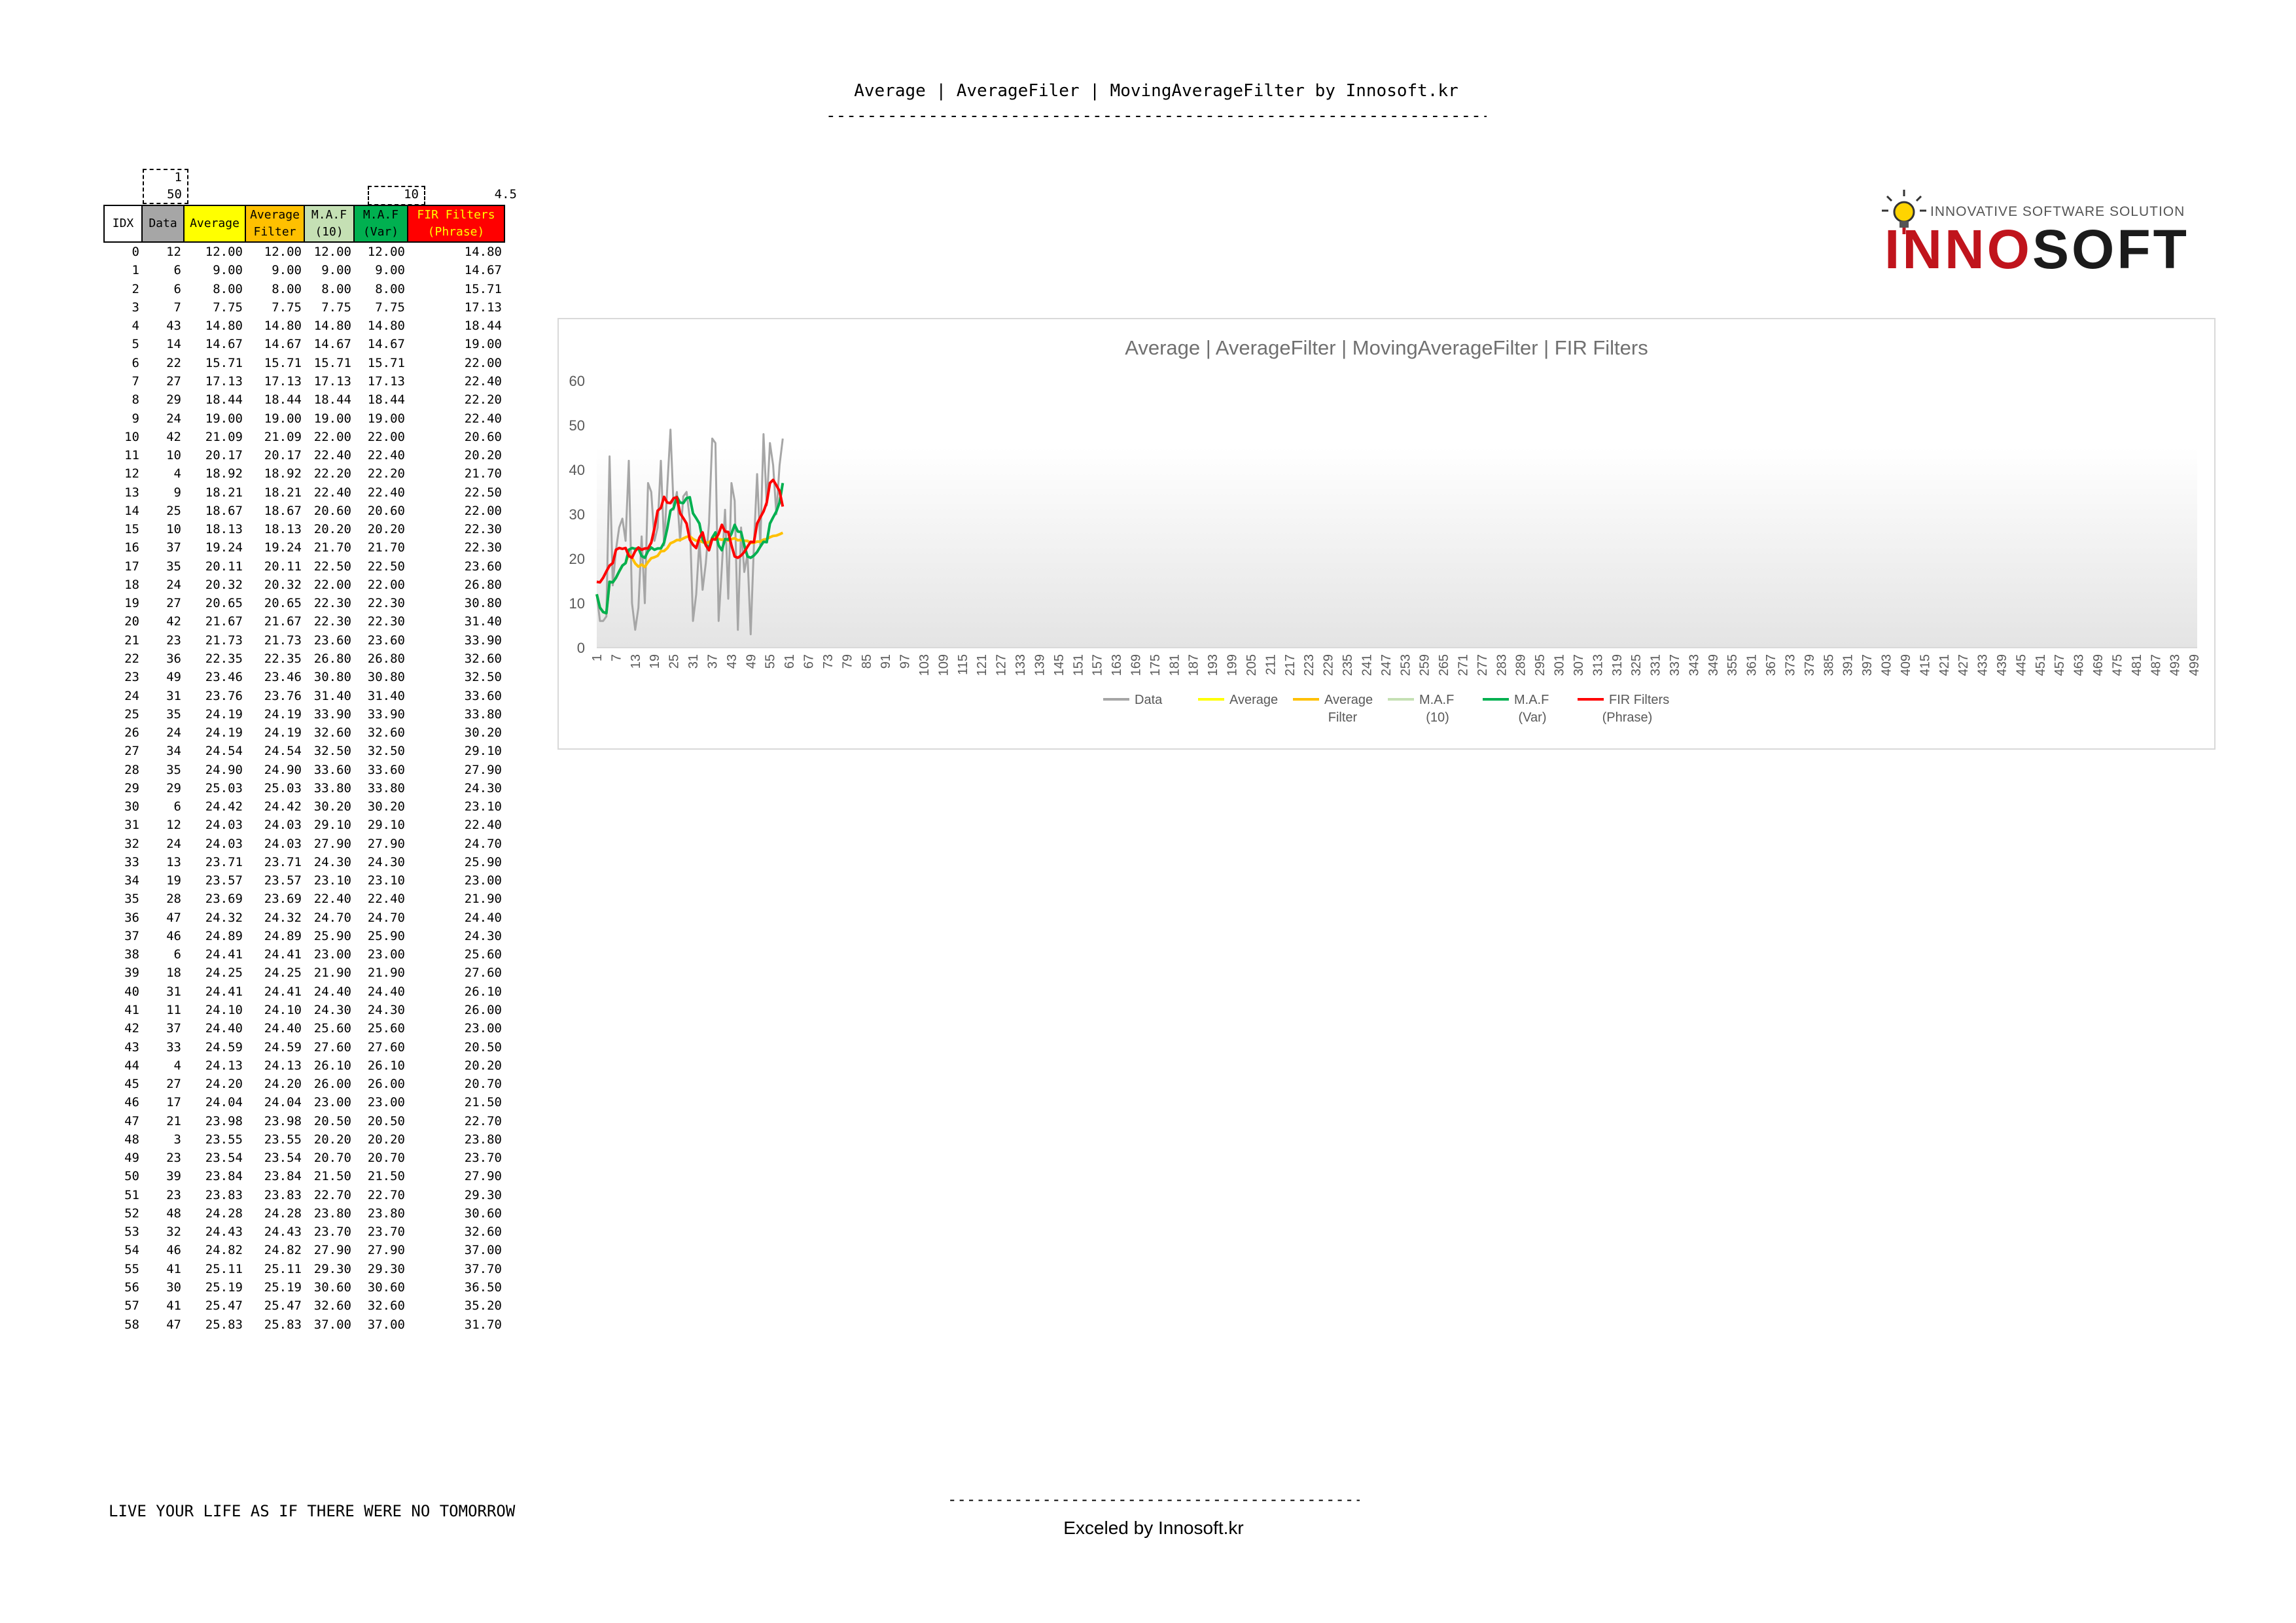  Describe the element at coordinates (332, 1213) in the screenshot. I see `cell-maf-10: 23.80` at that location.